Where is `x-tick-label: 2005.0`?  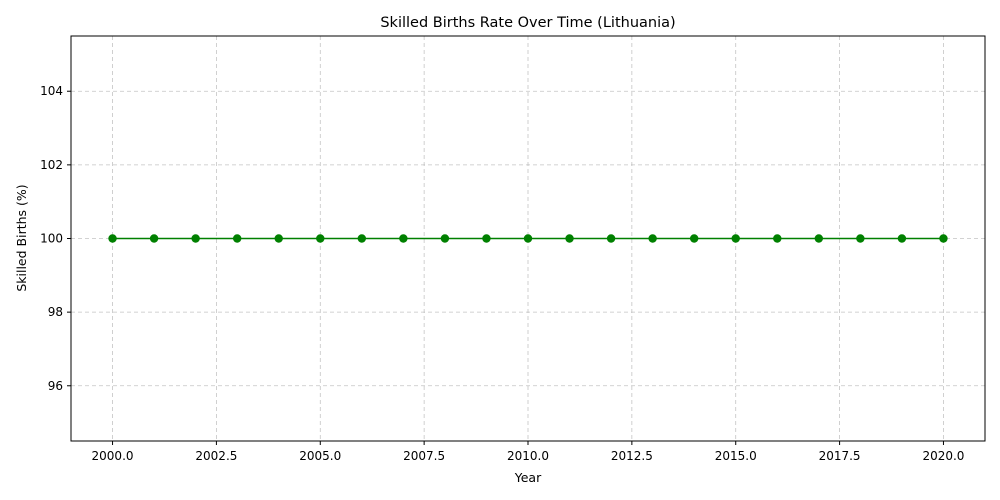
x-tick-label: 2005.0 is located at coordinates (320, 456).